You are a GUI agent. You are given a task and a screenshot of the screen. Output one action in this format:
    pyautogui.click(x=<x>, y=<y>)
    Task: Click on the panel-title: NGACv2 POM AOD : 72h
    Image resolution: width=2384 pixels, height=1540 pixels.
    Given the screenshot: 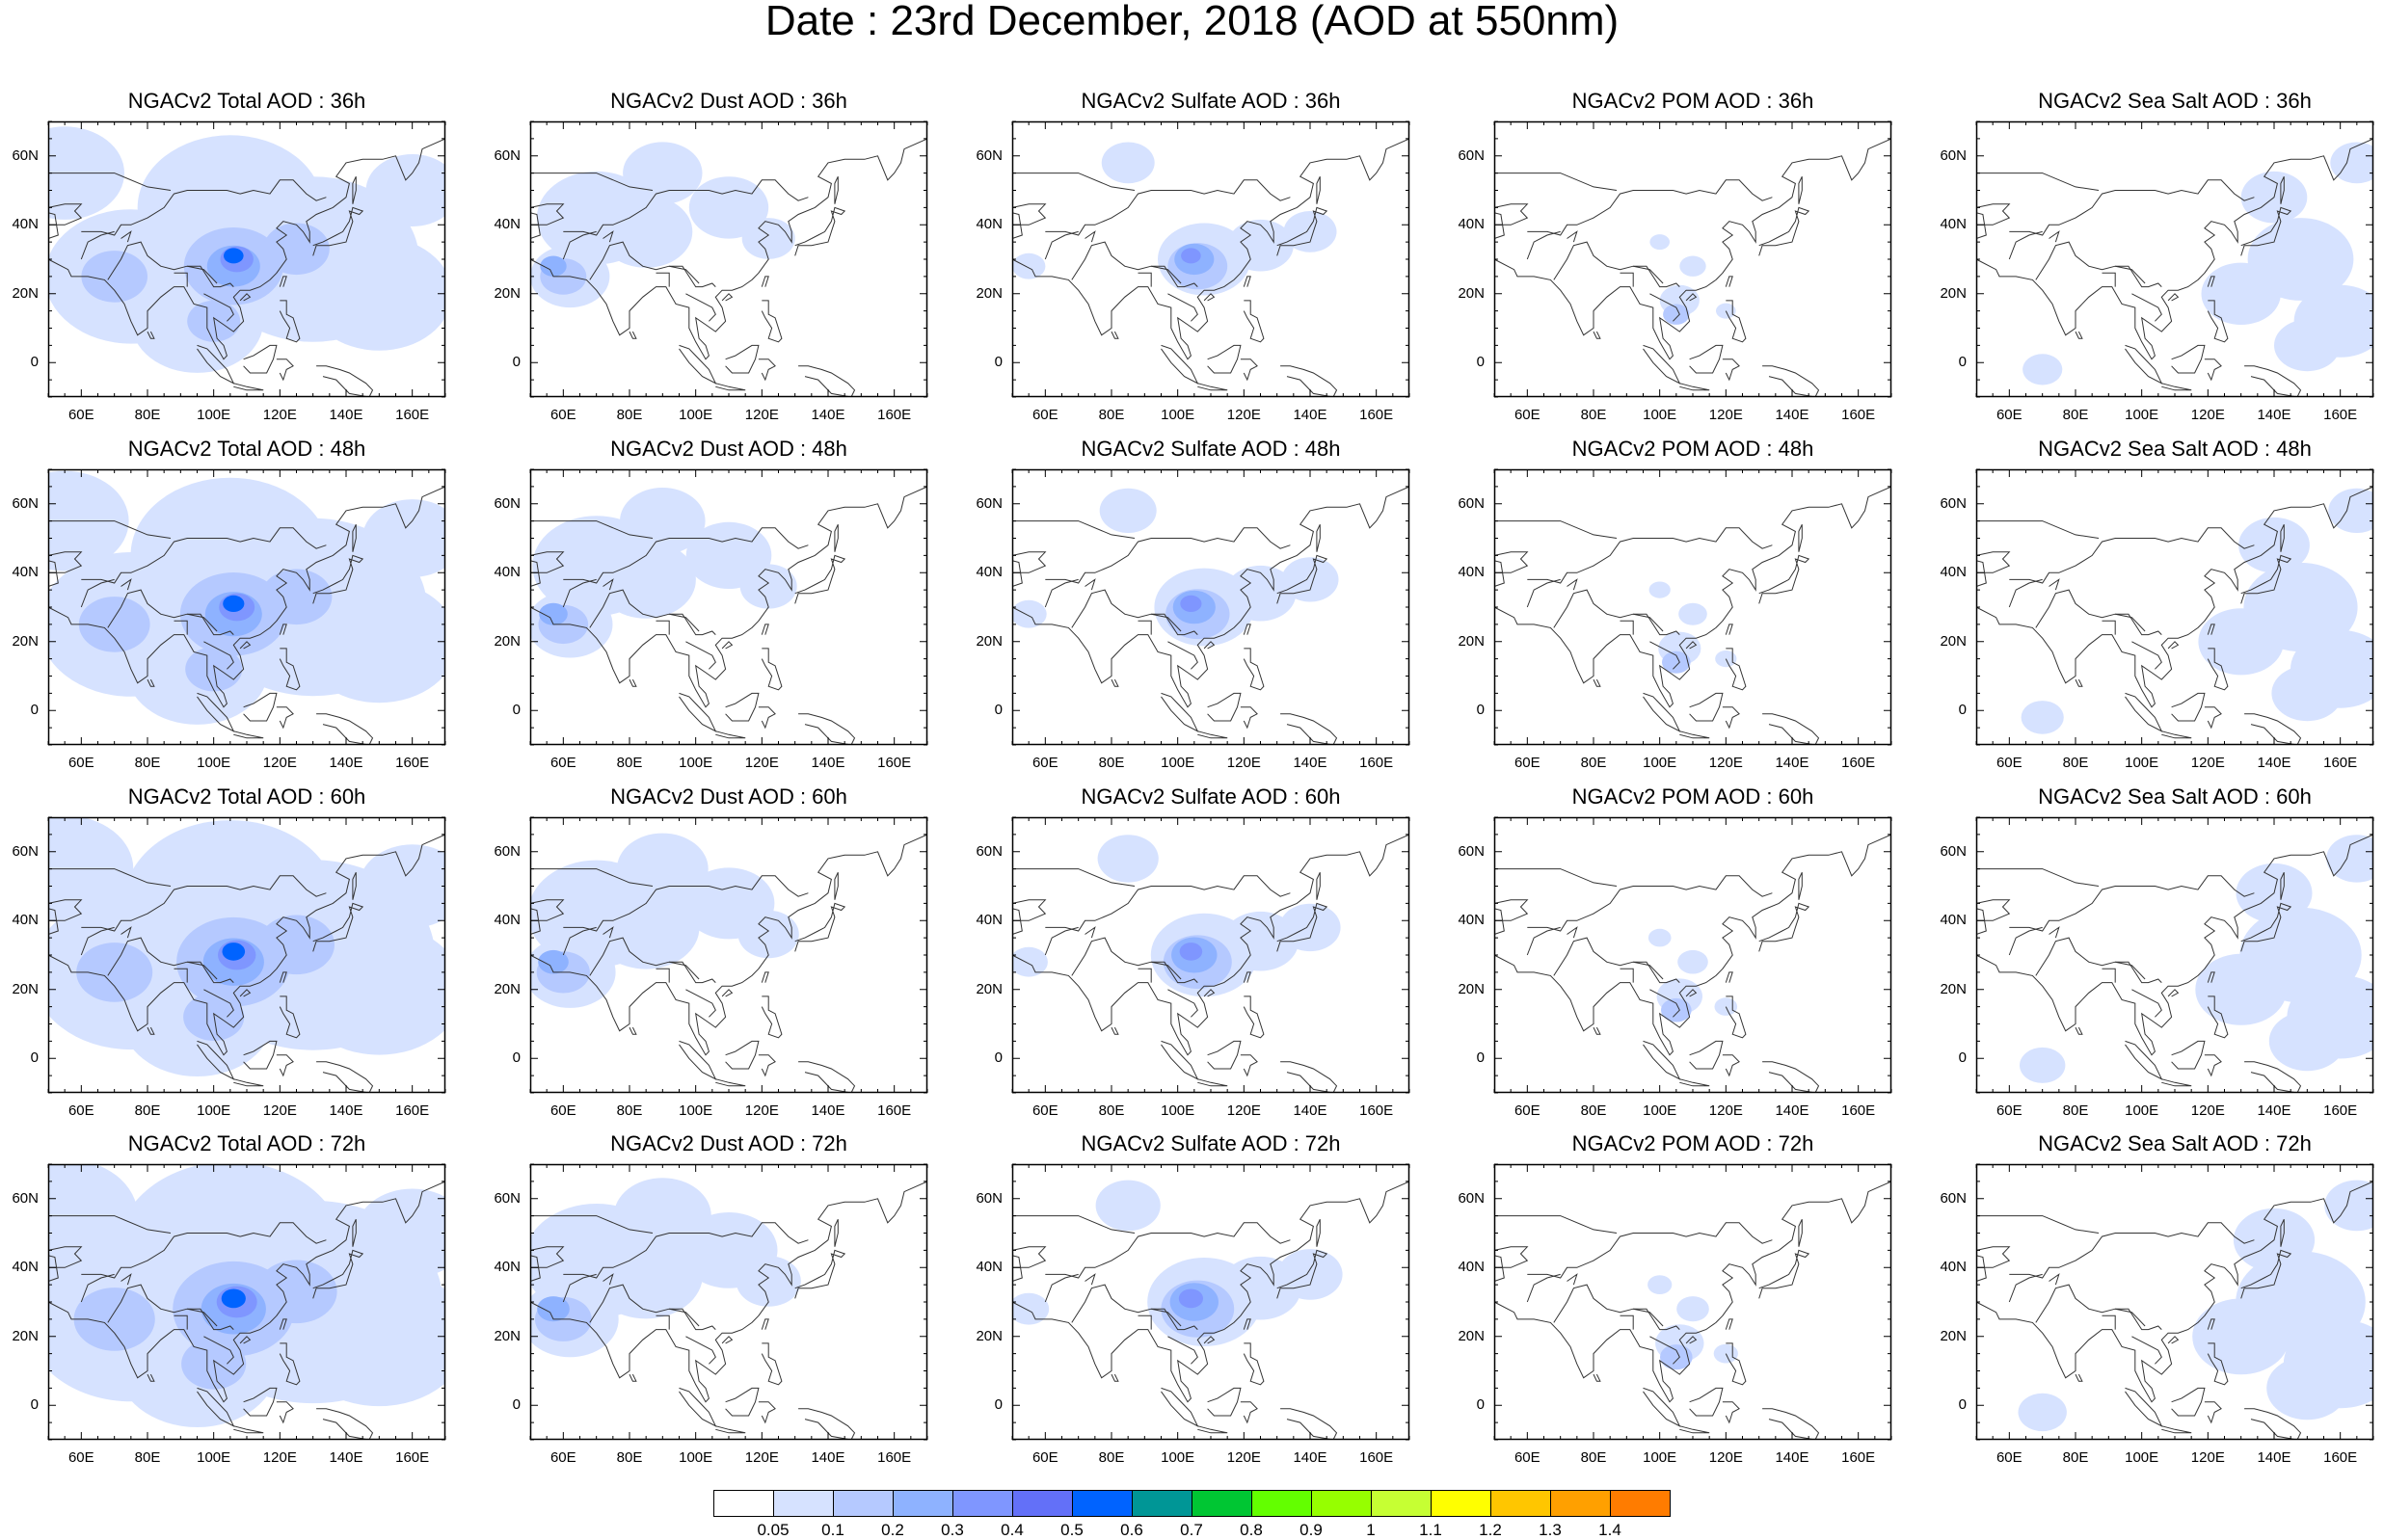 What is the action you would take?
    pyautogui.click(x=1693, y=1143)
    